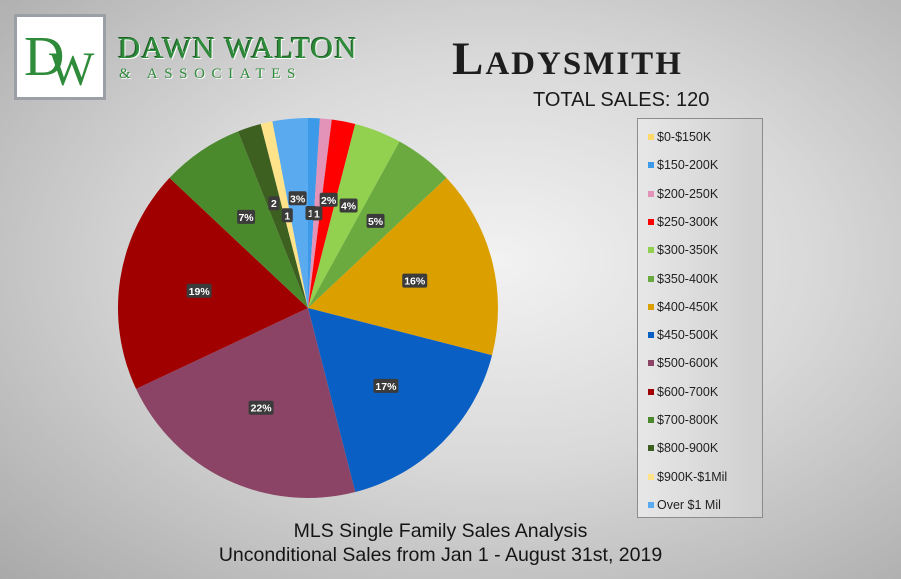 The image size is (901, 579). Describe the element at coordinates (684, 137) in the screenshot. I see `legend-label: $0-$150K` at that location.